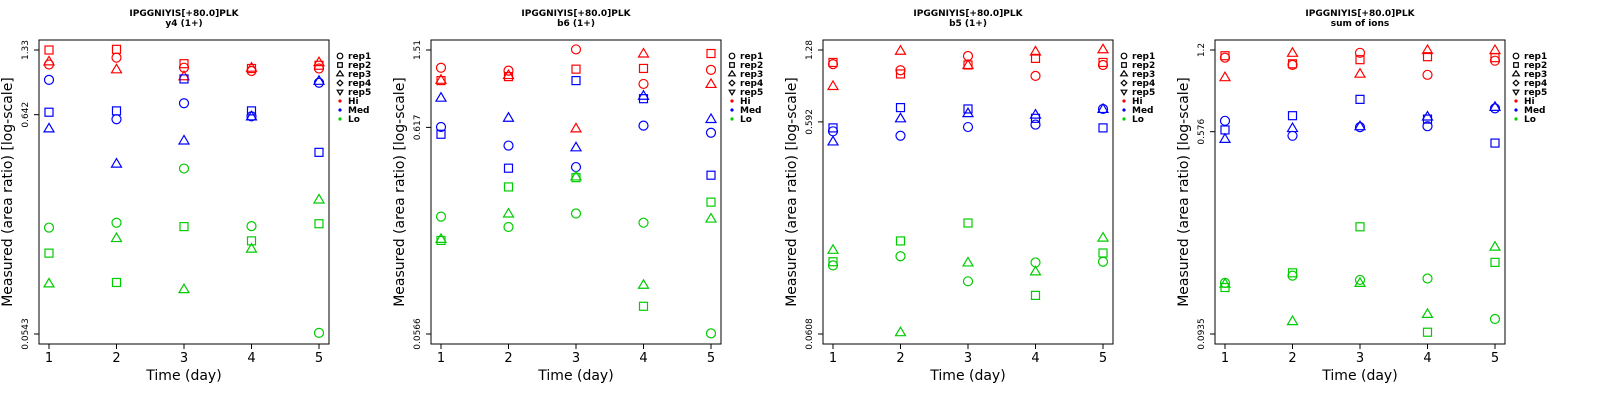 This screenshot has width=1600, height=400. Describe the element at coordinates (1138, 120) in the screenshot. I see `legend-label-lo: Lo` at that location.